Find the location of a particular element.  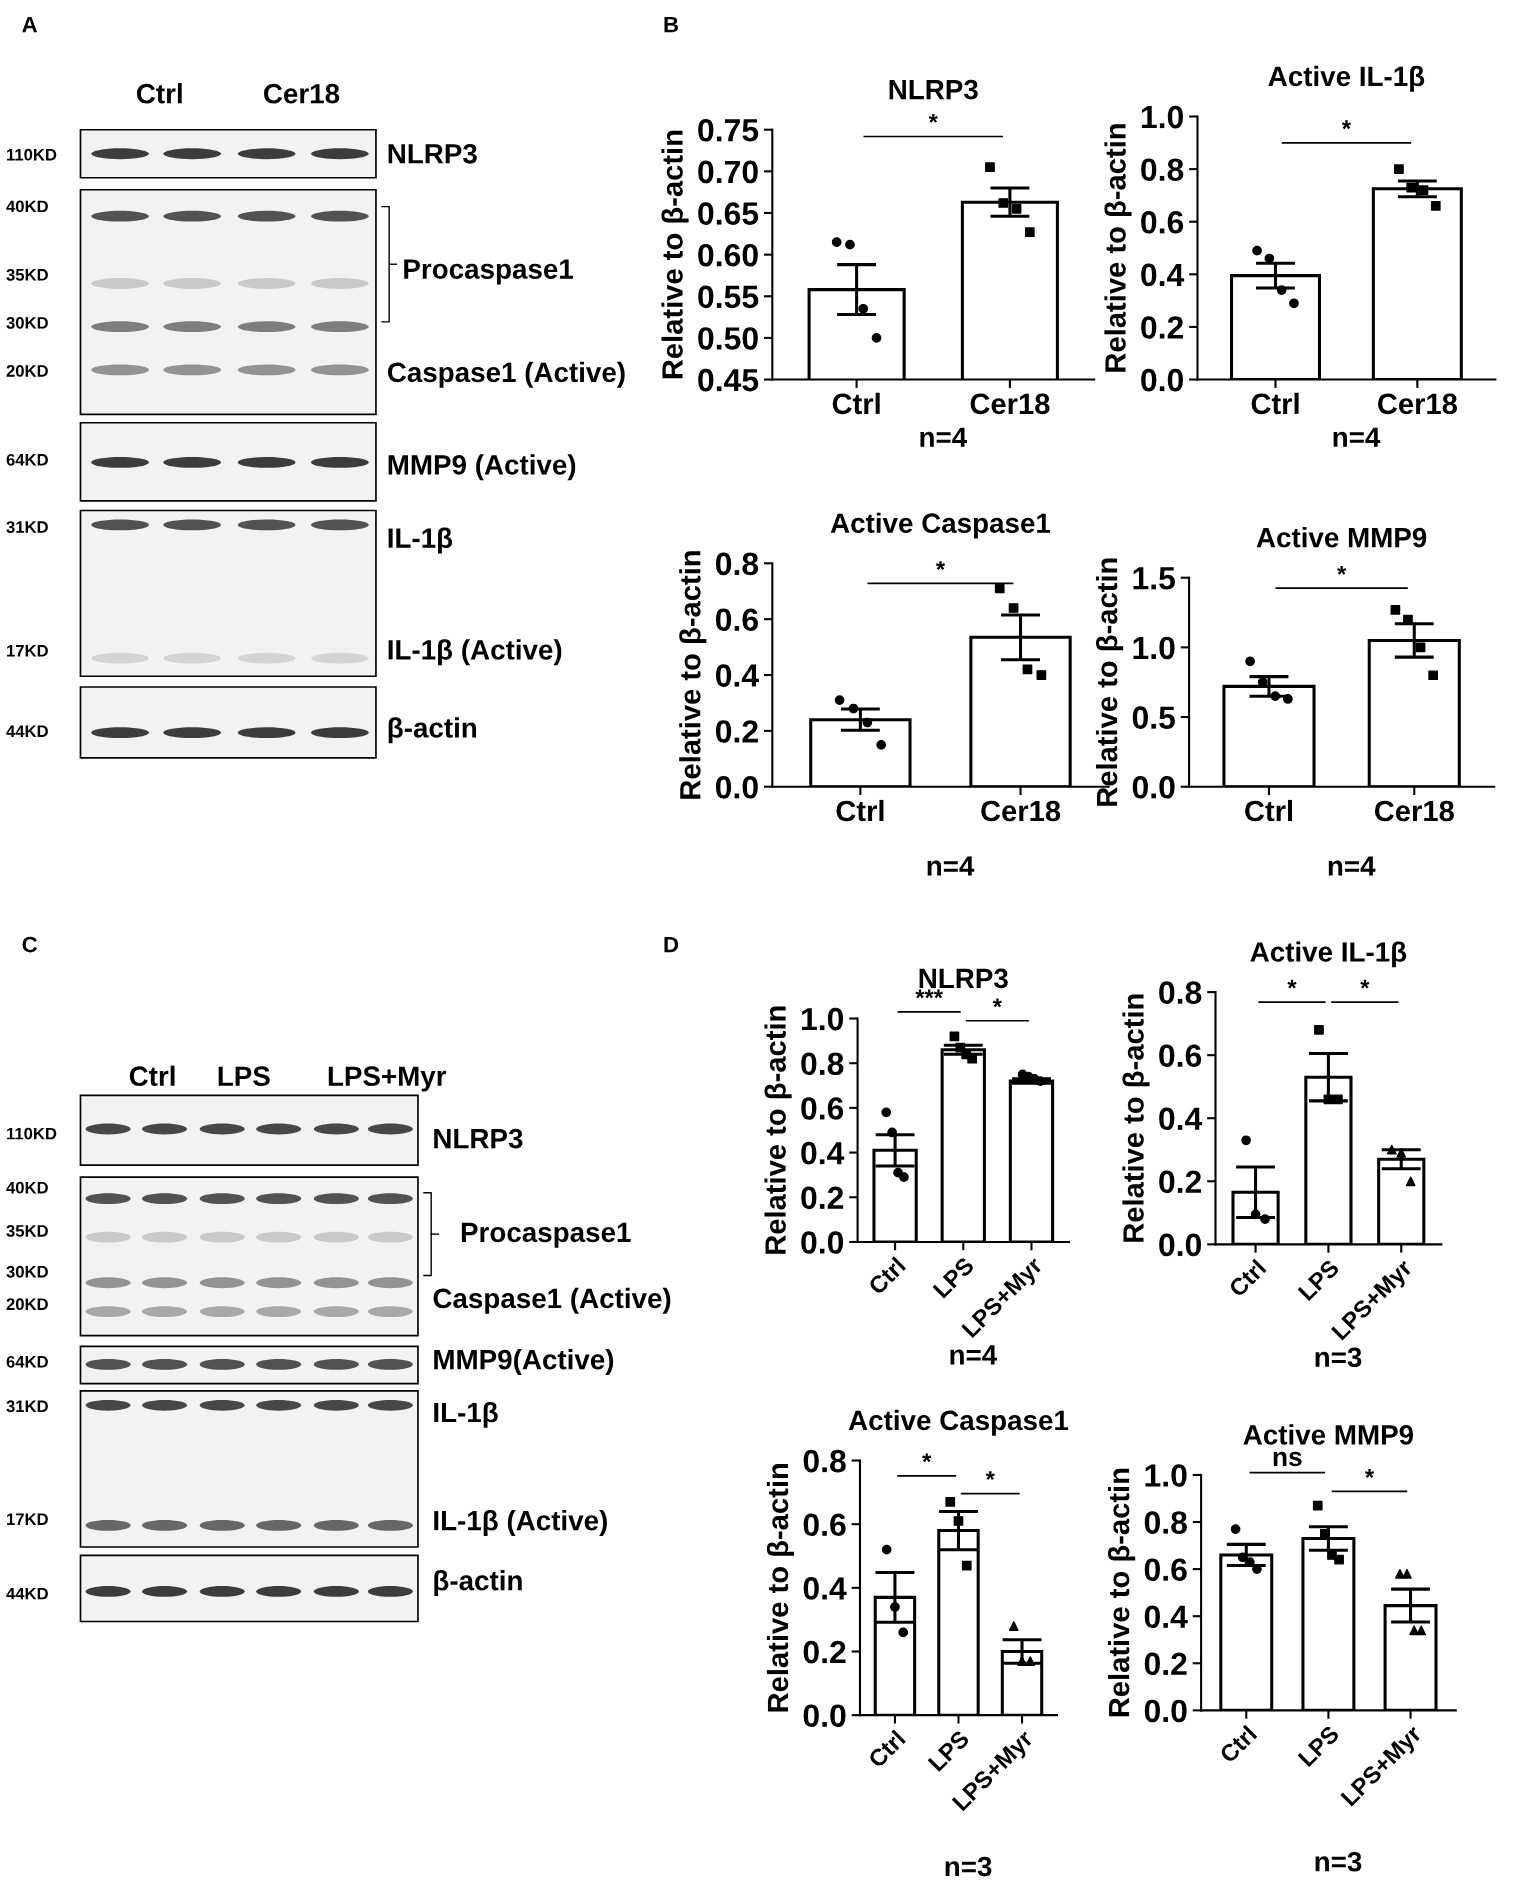

y-tick-label: 0.55 is located at coordinates (728, 297).